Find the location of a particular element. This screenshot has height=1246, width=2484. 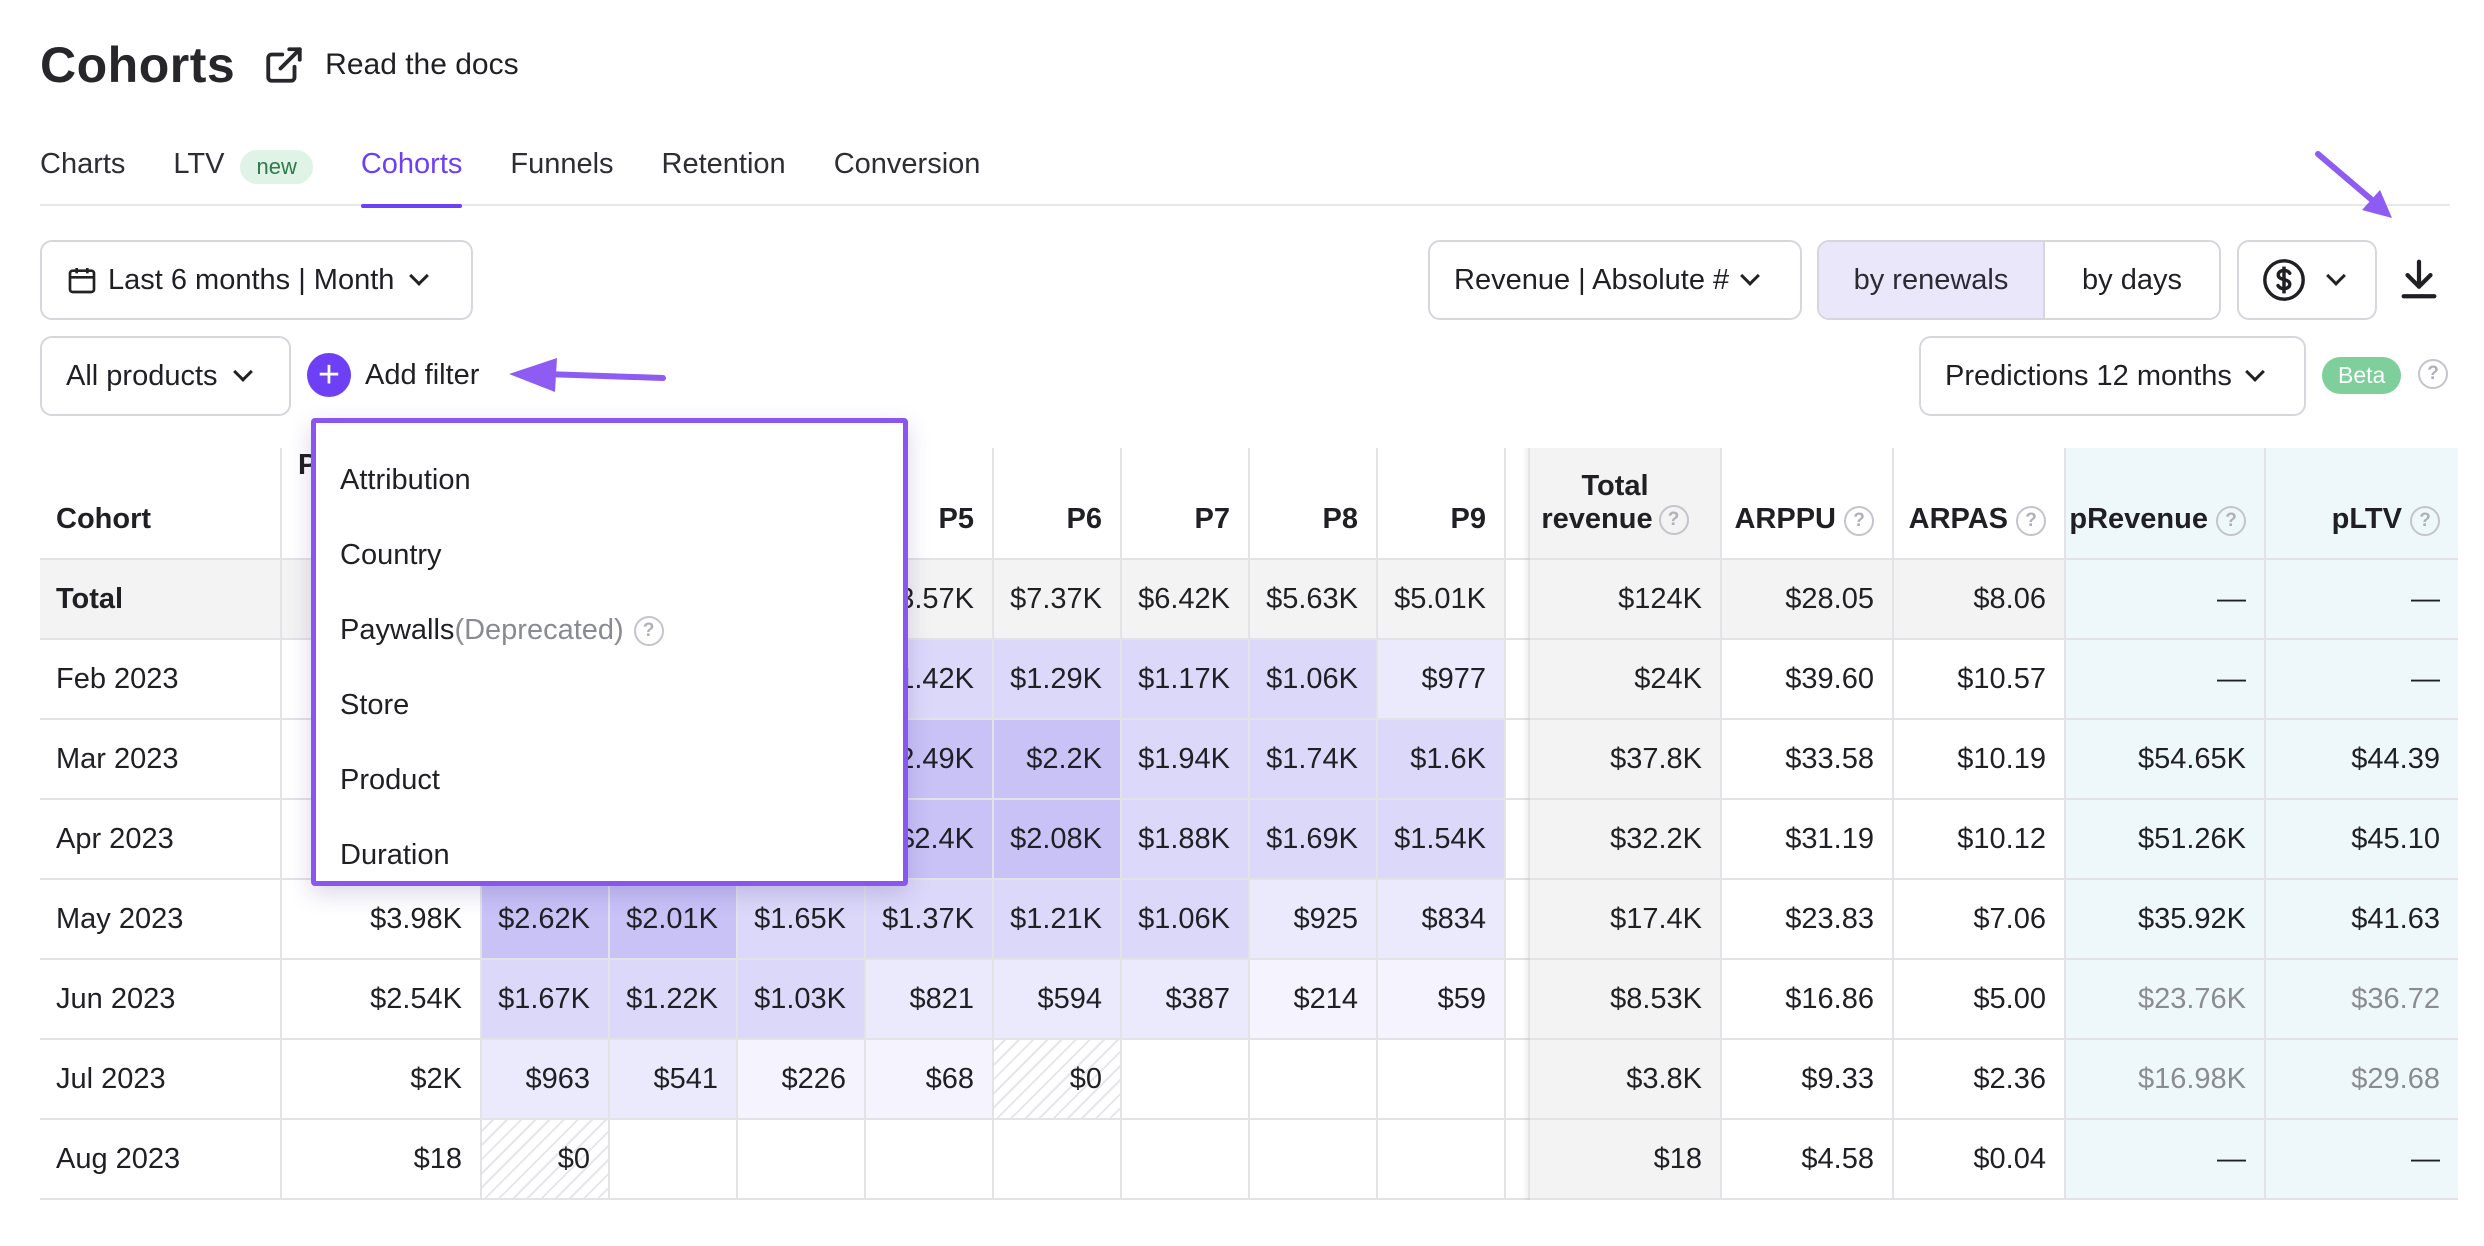

table-cell: $17.4K is located at coordinates (1624, 920).